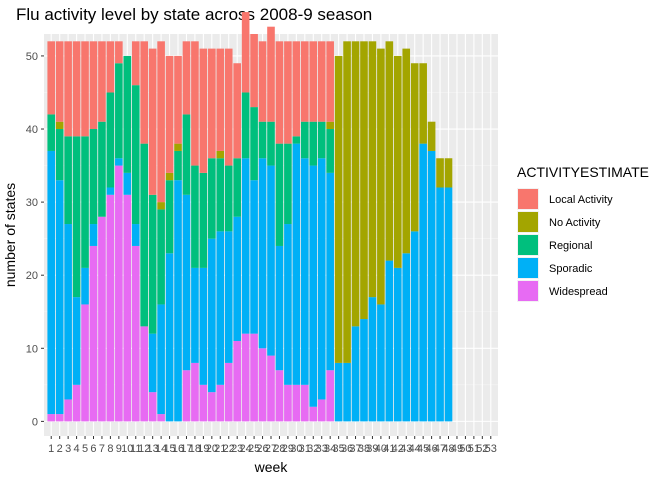  I want to click on x-tick-label: 48, so click(448, 449).